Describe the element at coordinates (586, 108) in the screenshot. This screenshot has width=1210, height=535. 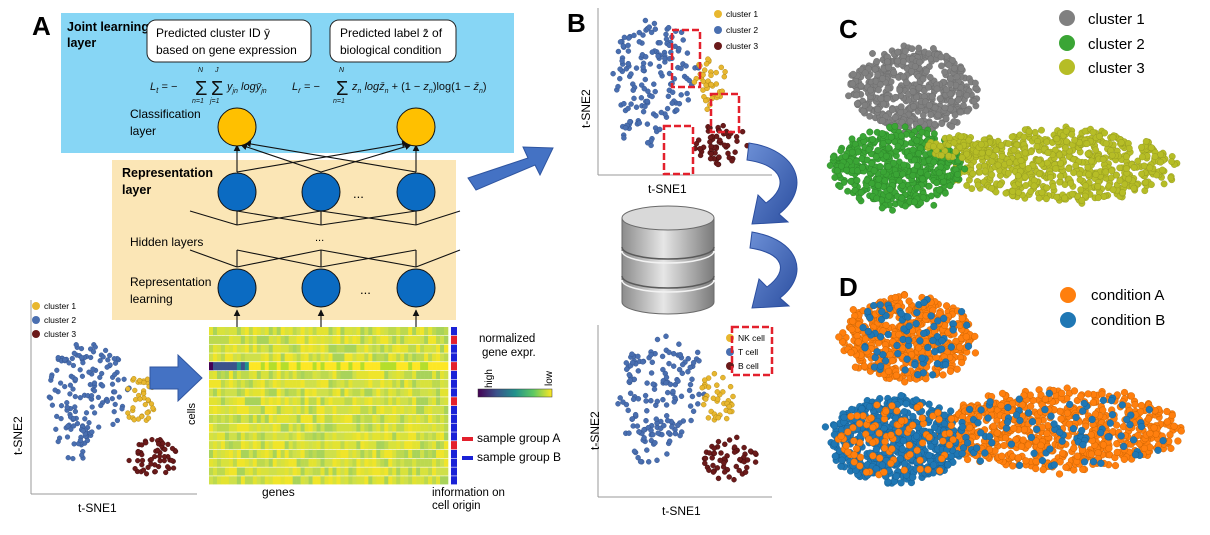
I see `tsne-b-top-y-label: t-SNE2` at that location.